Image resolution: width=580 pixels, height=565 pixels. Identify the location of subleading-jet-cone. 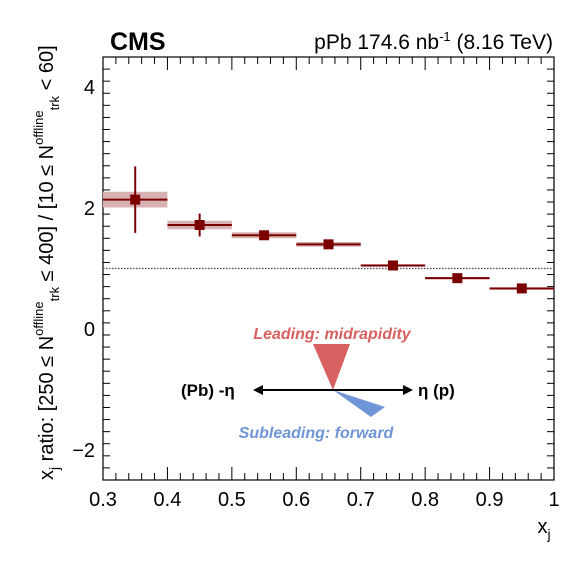
(359, 403).